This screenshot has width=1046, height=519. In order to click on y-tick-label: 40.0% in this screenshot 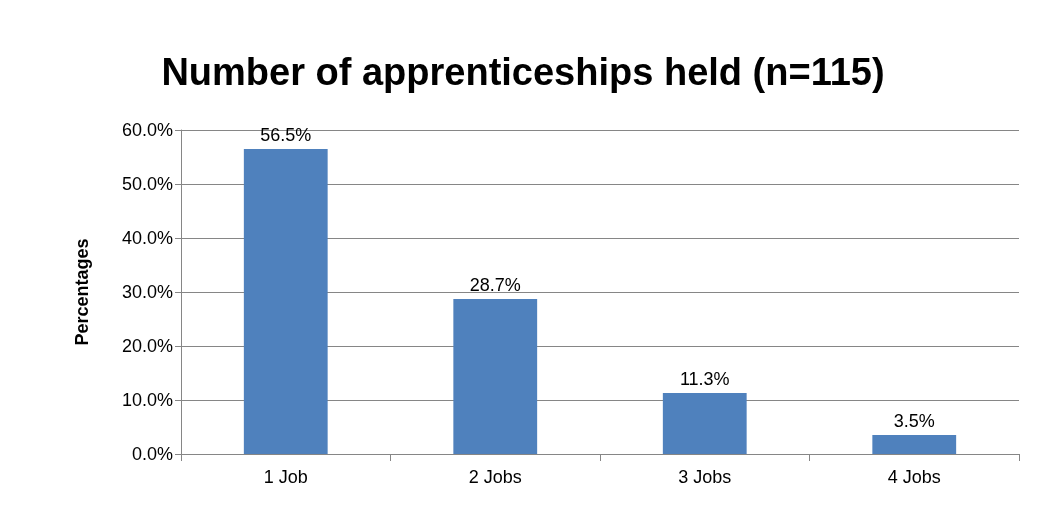, I will do `click(147, 238)`.